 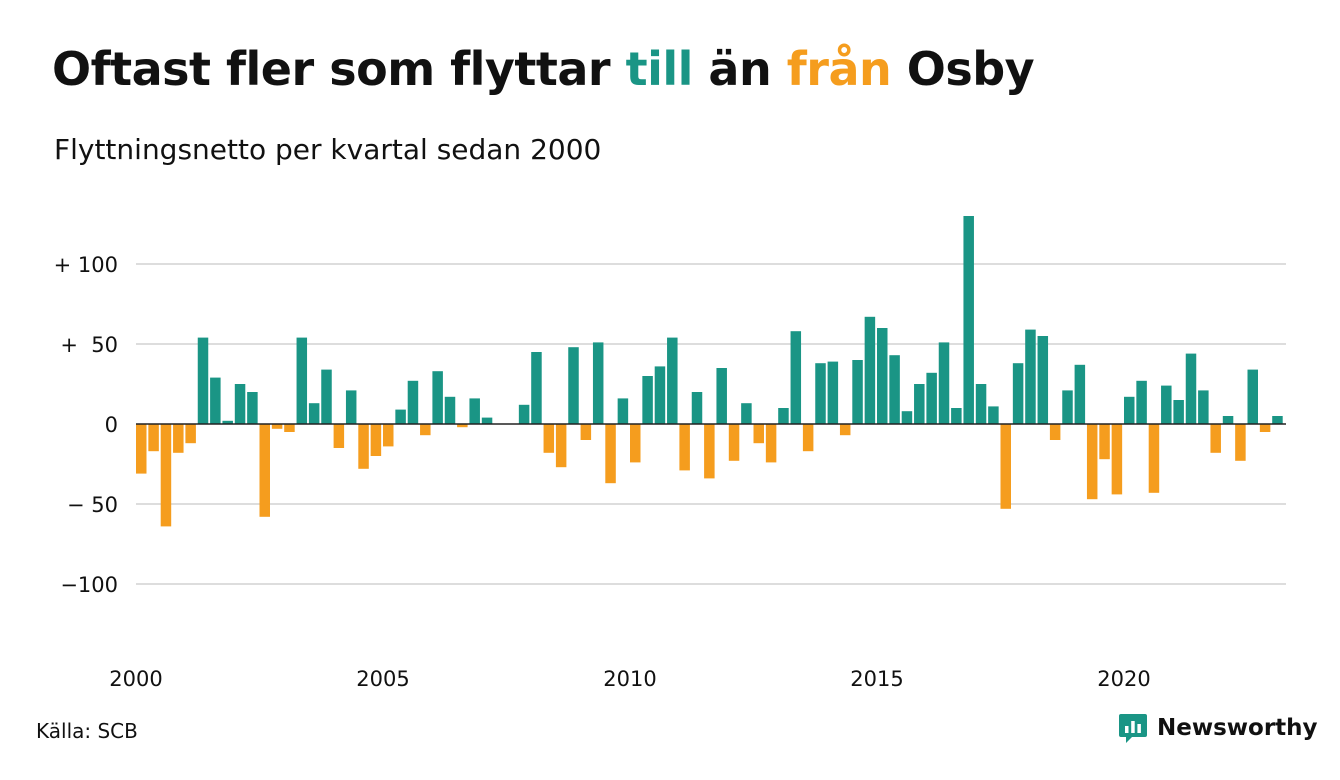 What do you see at coordinates (963, 69) in the screenshot?
I see `title-text-3: Osby` at bounding box center [963, 69].